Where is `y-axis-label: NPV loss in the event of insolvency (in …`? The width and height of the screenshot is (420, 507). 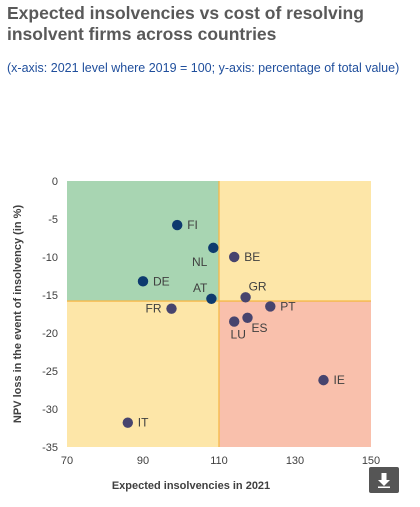 y-axis-label: NPV loss in the event of insolvency (in … is located at coordinates (18, 314).